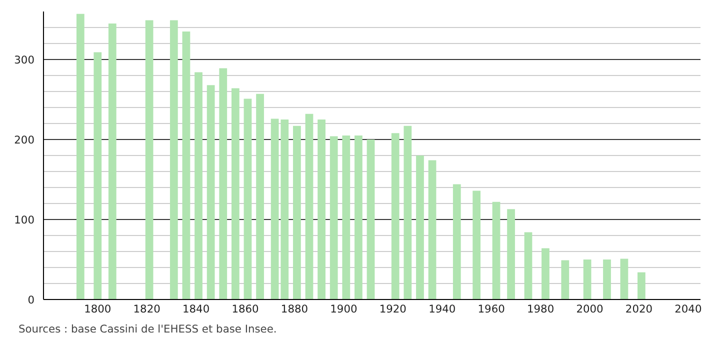  What do you see at coordinates (344, 309) in the screenshot?
I see `x-tick-label: 1900` at bounding box center [344, 309].